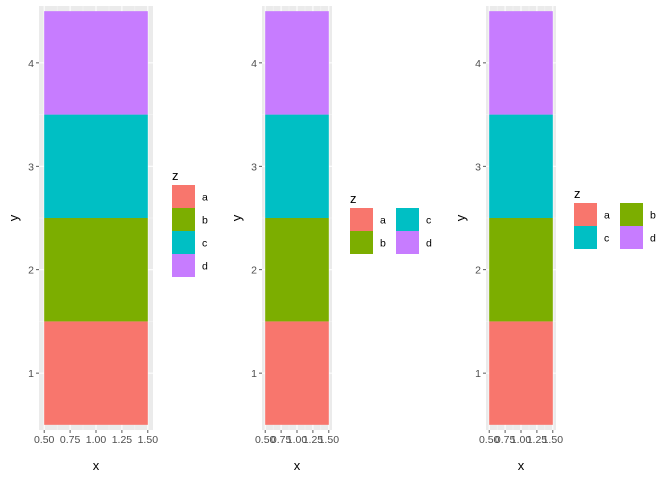 This screenshot has height=480, width=672. Describe the element at coordinates (615, 217) in the screenshot. I see `legend: z a b c d` at that location.